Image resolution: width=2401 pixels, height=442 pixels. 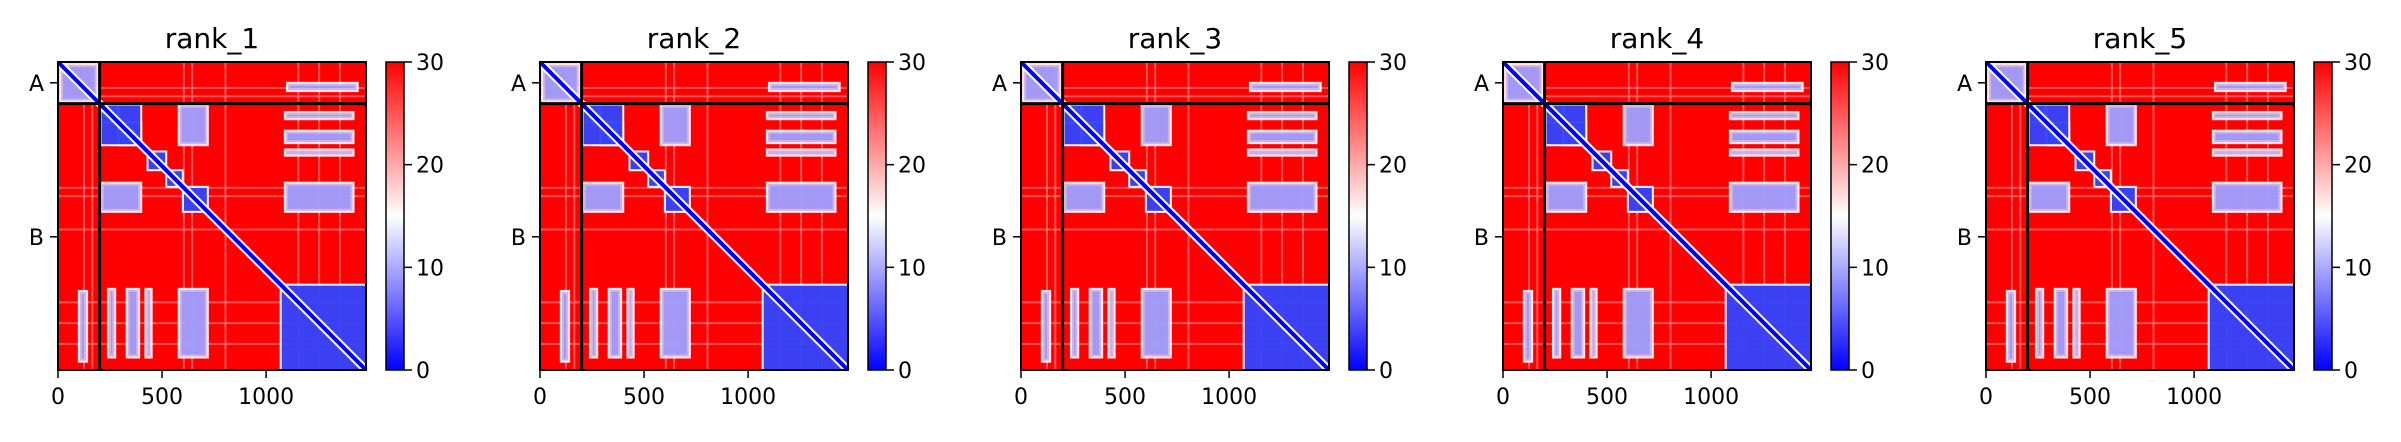 What do you see at coordinates (1175, 38) in the screenshot?
I see `chart-title: rank_3` at bounding box center [1175, 38].